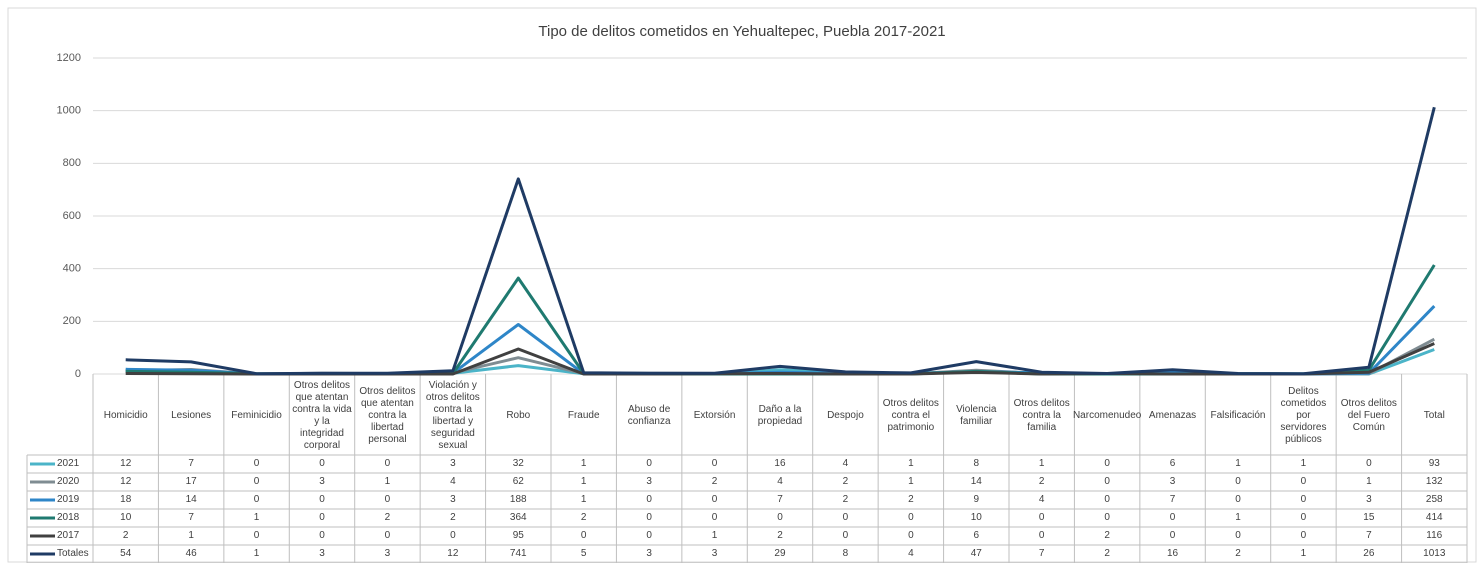 The width and height of the screenshot is (1484, 563). Describe the element at coordinates (1369, 517) in the screenshot. I see `table-value: 15` at that location.